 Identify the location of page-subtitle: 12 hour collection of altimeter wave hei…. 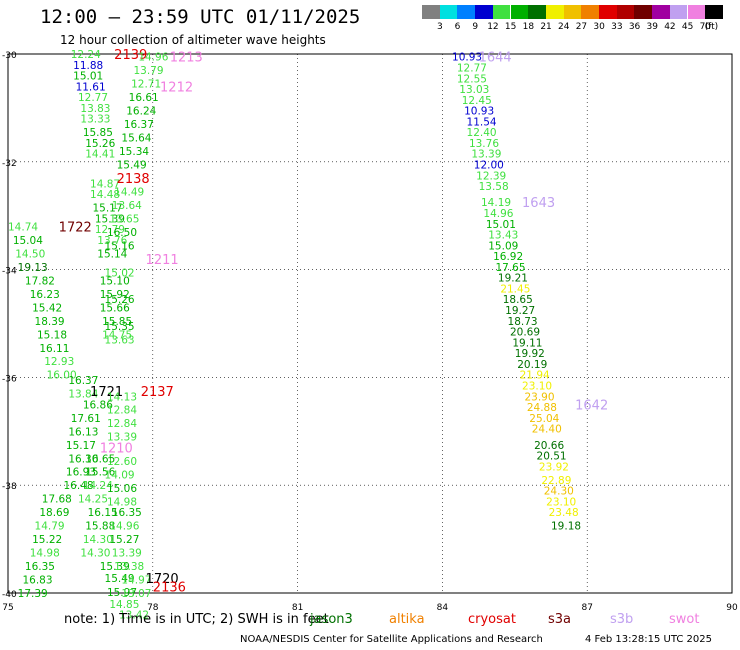
(193, 40).